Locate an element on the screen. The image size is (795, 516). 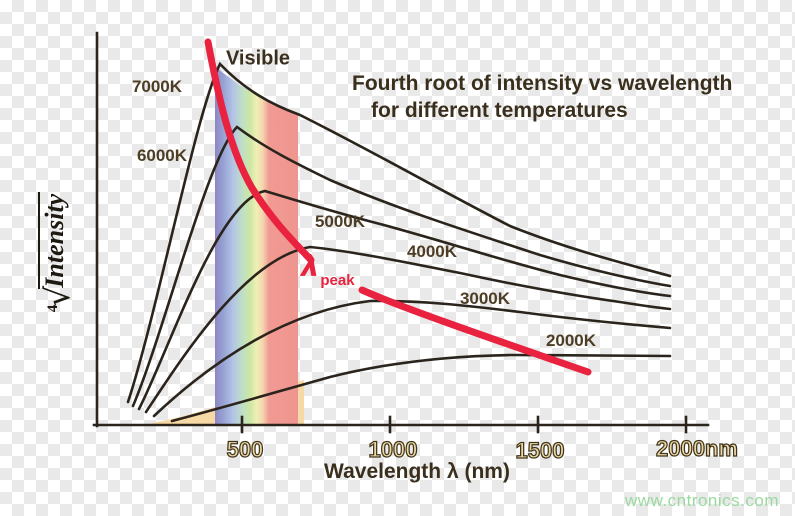
lambda-peak-label: λpeak is located at coordinates (328, 269).